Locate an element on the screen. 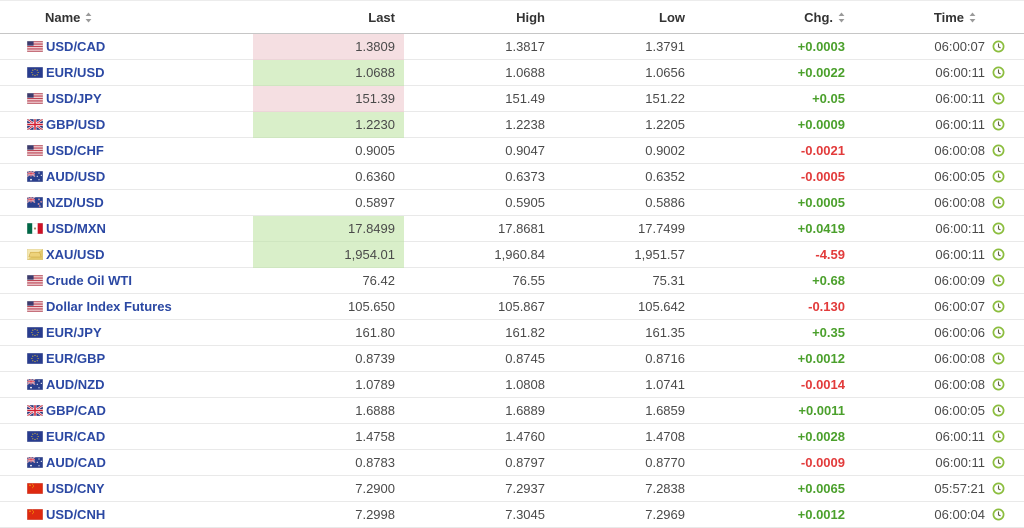 Image resolution: width=1024 pixels, height=528 pixels. last-cell: 1.6888 is located at coordinates (328, 410).